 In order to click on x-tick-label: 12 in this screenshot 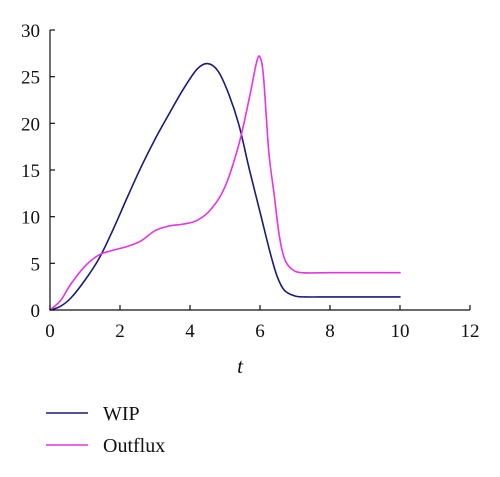, I will do `click(470, 331)`.